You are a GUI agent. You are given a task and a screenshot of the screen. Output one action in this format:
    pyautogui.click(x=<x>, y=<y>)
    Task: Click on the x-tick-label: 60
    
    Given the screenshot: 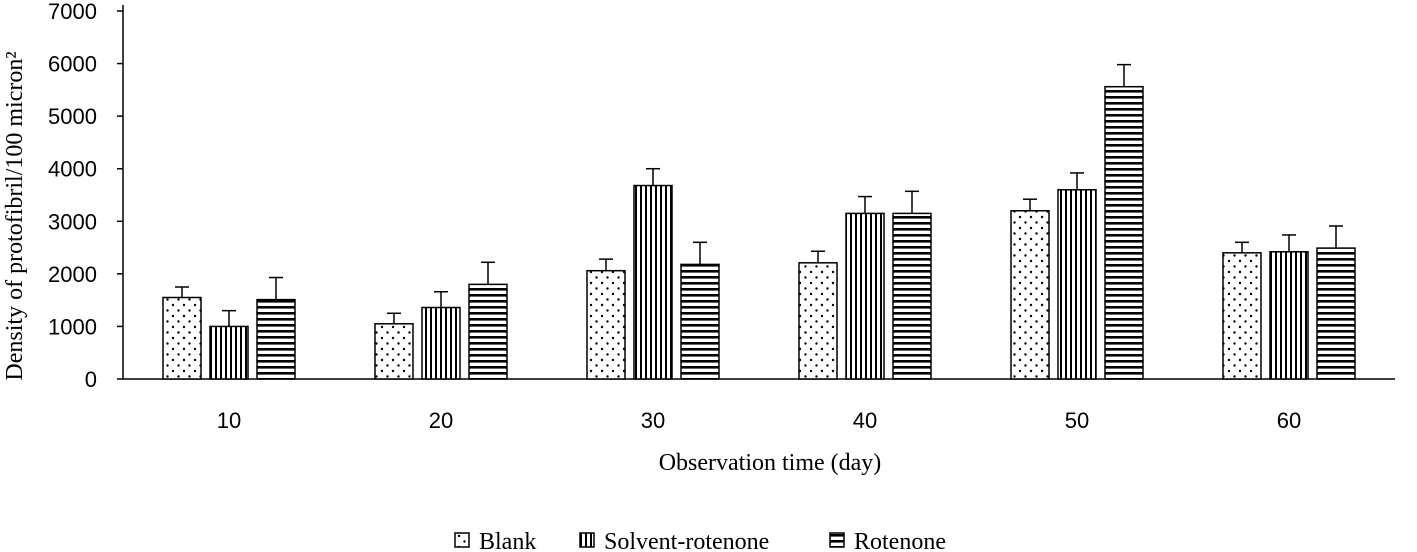 What is the action you would take?
    pyautogui.click(x=1289, y=420)
    